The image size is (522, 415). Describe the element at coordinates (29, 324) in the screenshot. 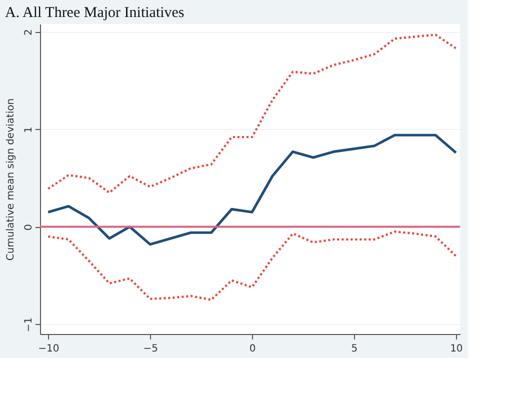

I see `y-tick-label: −1` at that location.